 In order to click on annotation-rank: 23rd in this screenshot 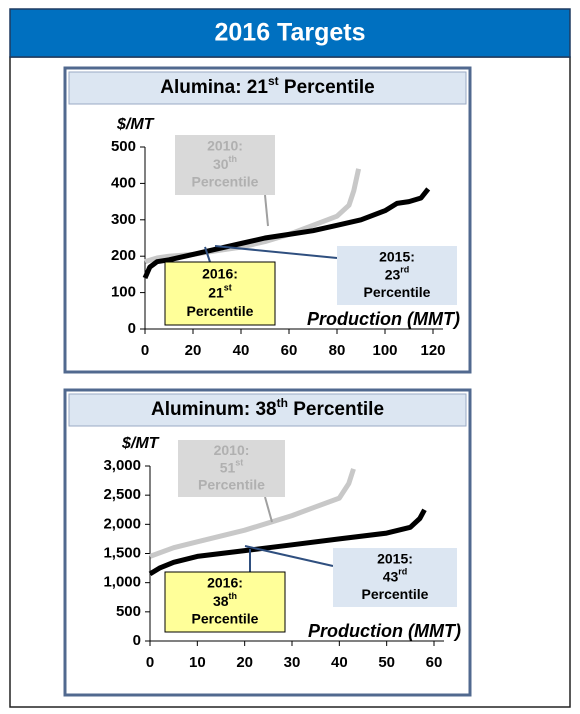, I will do `click(397, 273)`.